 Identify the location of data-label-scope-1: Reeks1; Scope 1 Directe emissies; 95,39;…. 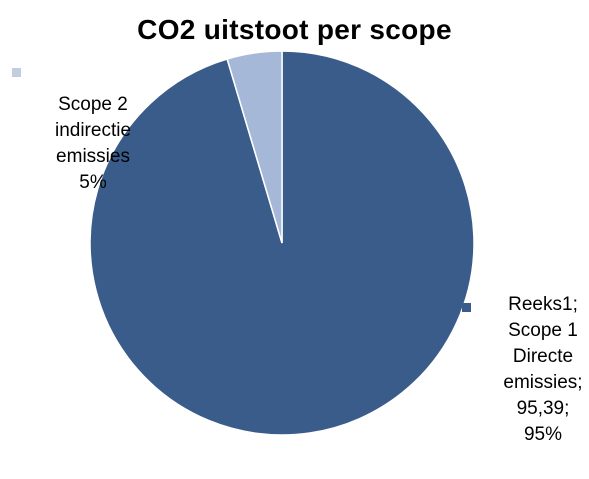
(543, 369).